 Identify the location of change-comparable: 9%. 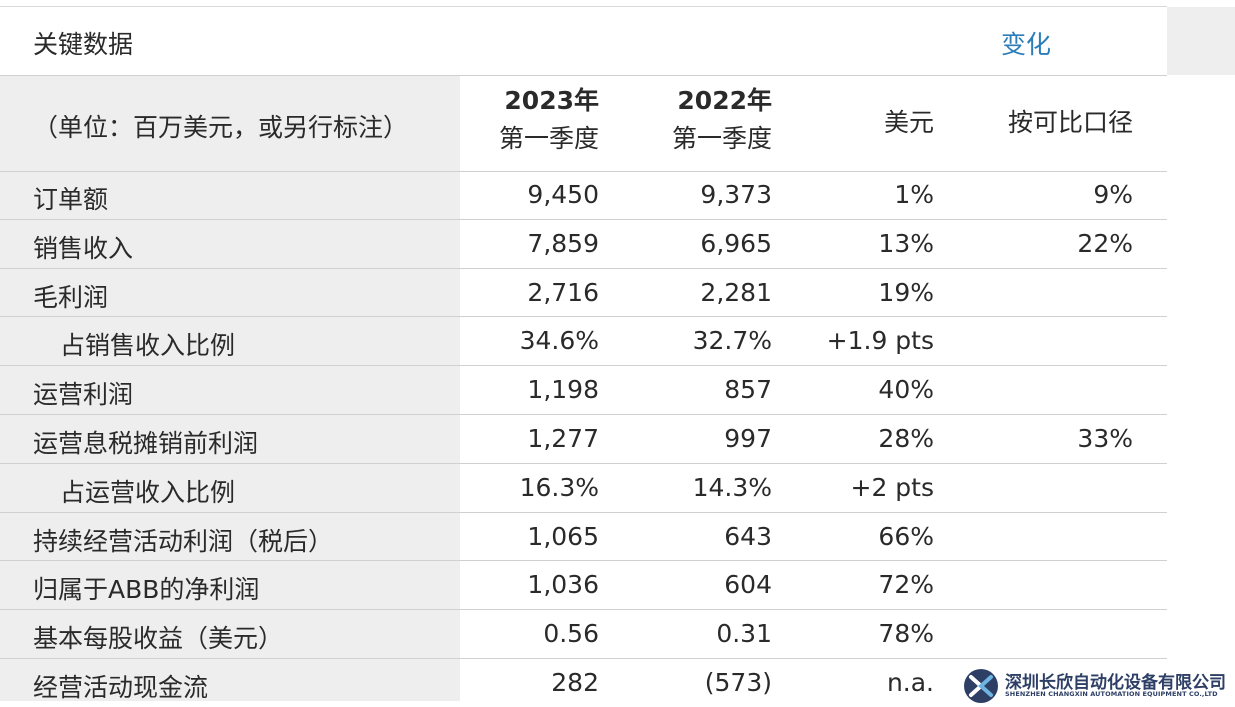
(1113, 194).